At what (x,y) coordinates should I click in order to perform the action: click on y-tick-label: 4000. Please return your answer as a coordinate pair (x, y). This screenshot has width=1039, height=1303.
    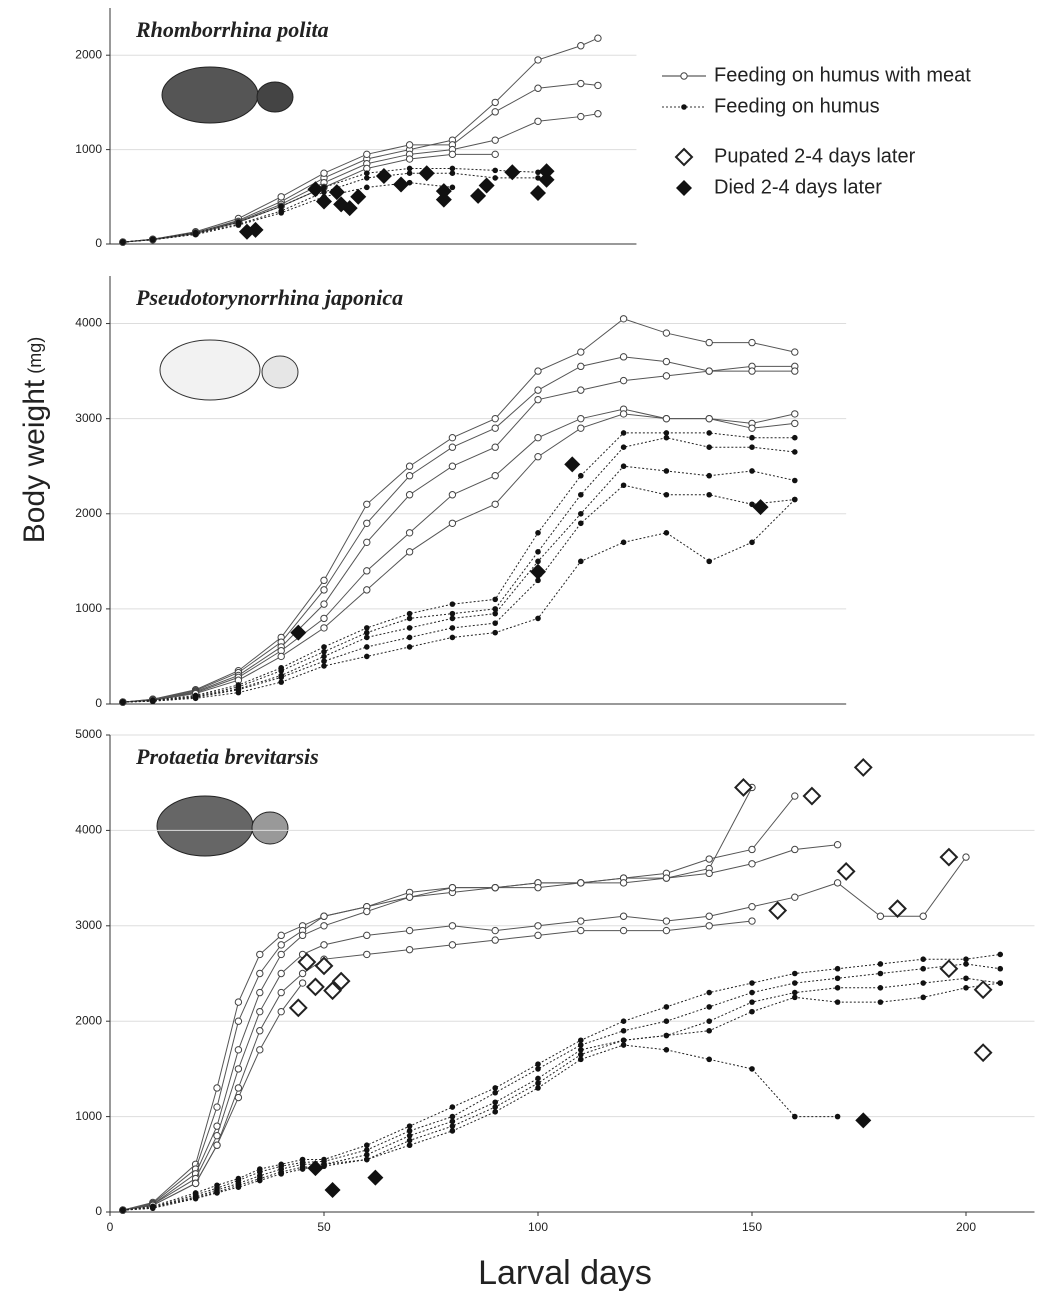
    Looking at the image, I should click on (88, 323).